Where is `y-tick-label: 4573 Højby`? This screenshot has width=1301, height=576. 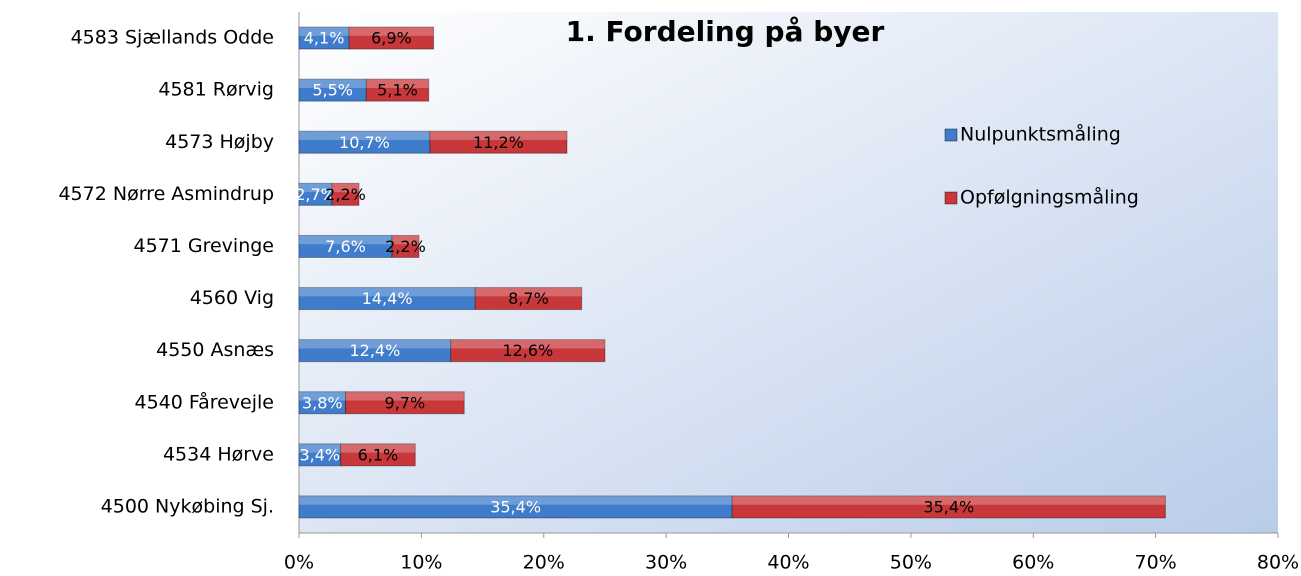 y-tick-label: 4573 Højby is located at coordinates (219, 142).